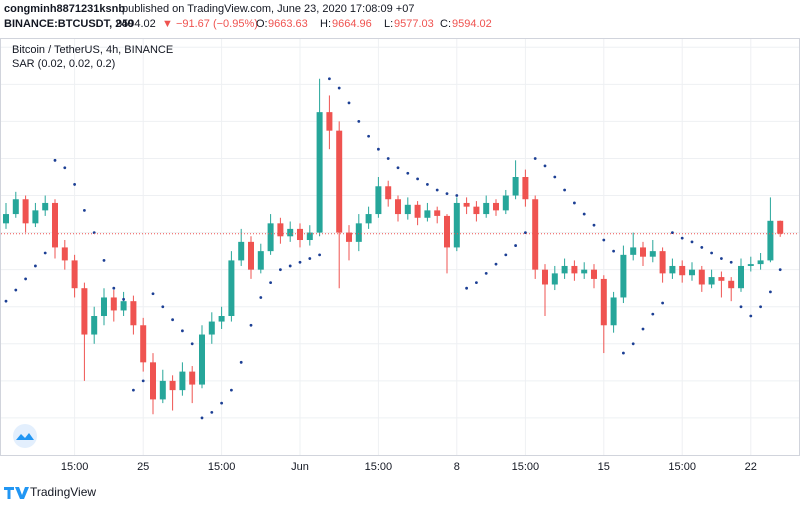 This screenshot has width=800, height=505. What do you see at coordinates (472, 24) in the screenshot?
I see `close-value: 9594.02` at bounding box center [472, 24].